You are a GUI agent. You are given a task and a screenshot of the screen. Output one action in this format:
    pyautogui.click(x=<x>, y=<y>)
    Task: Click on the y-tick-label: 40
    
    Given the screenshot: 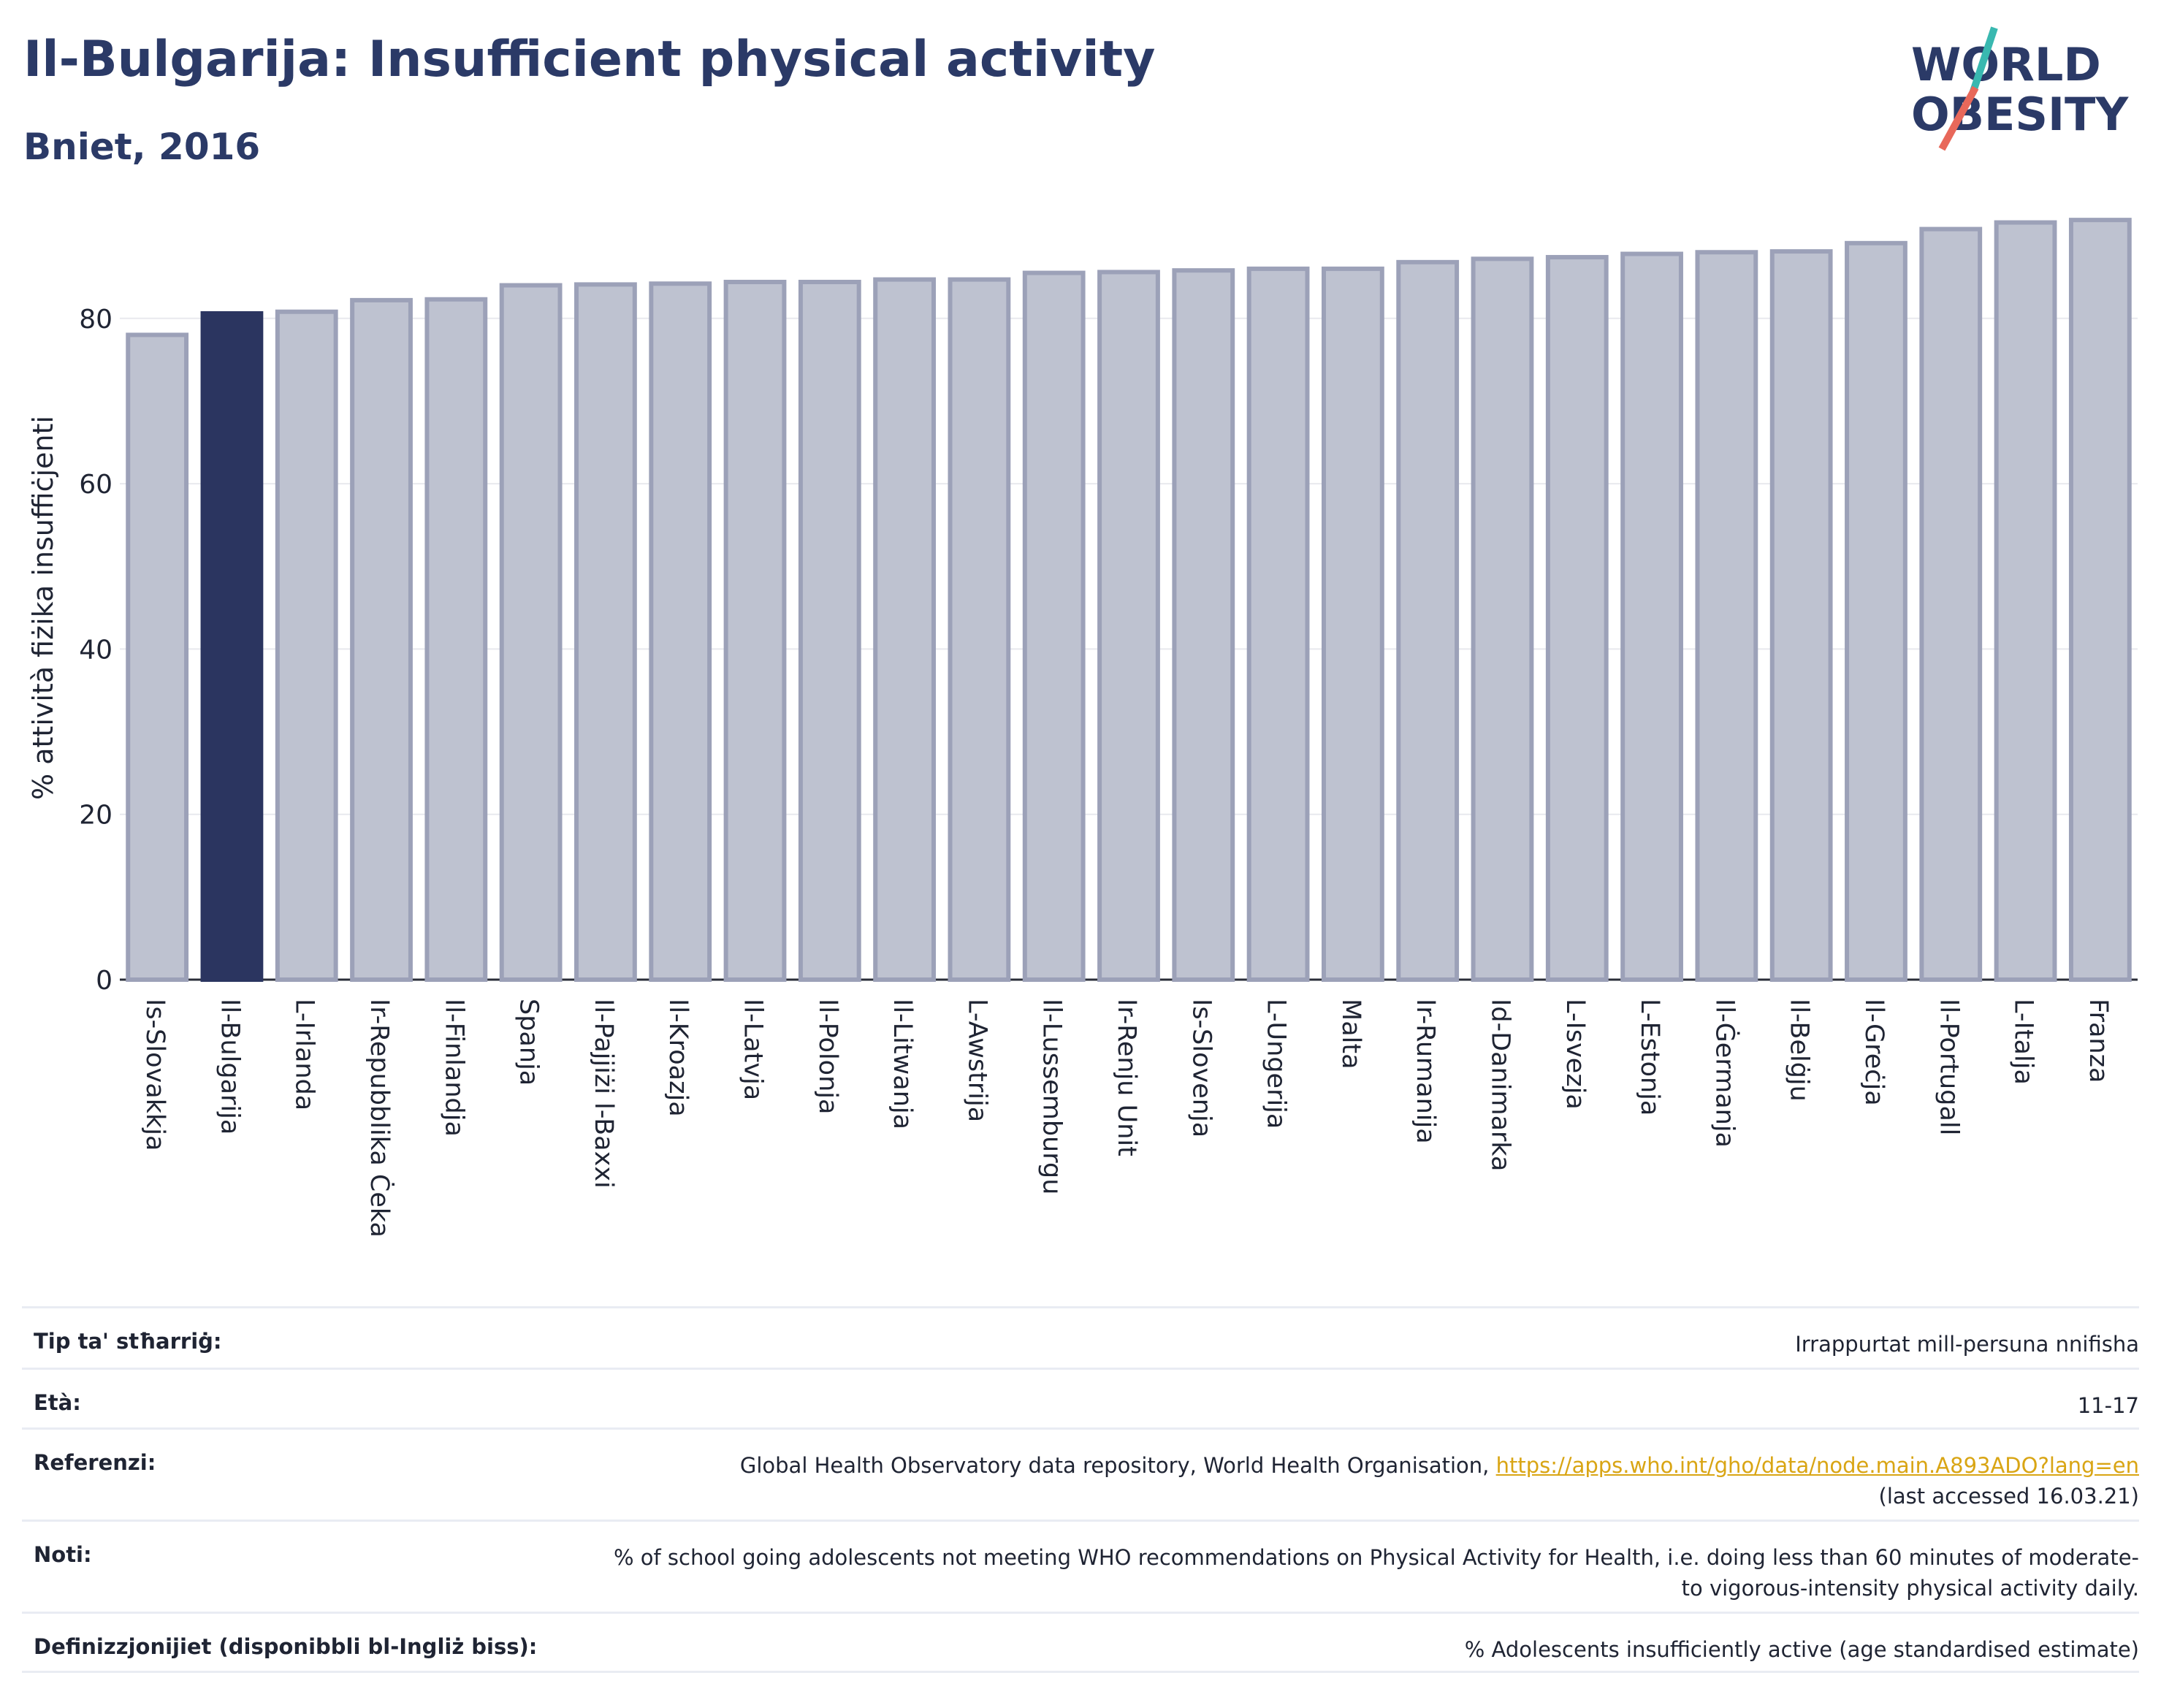 What is the action you would take?
    pyautogui.click(x=96, y=650)
    